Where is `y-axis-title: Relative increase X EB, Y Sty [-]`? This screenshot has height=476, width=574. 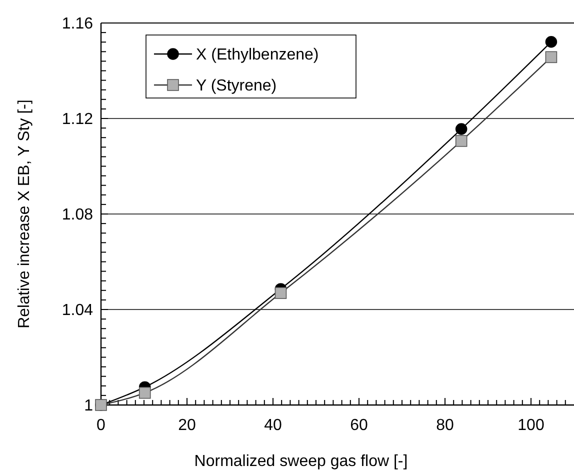 y-axis-title: Relative increase X EB, Y Sty [-] is located at coordinates (24, 214).